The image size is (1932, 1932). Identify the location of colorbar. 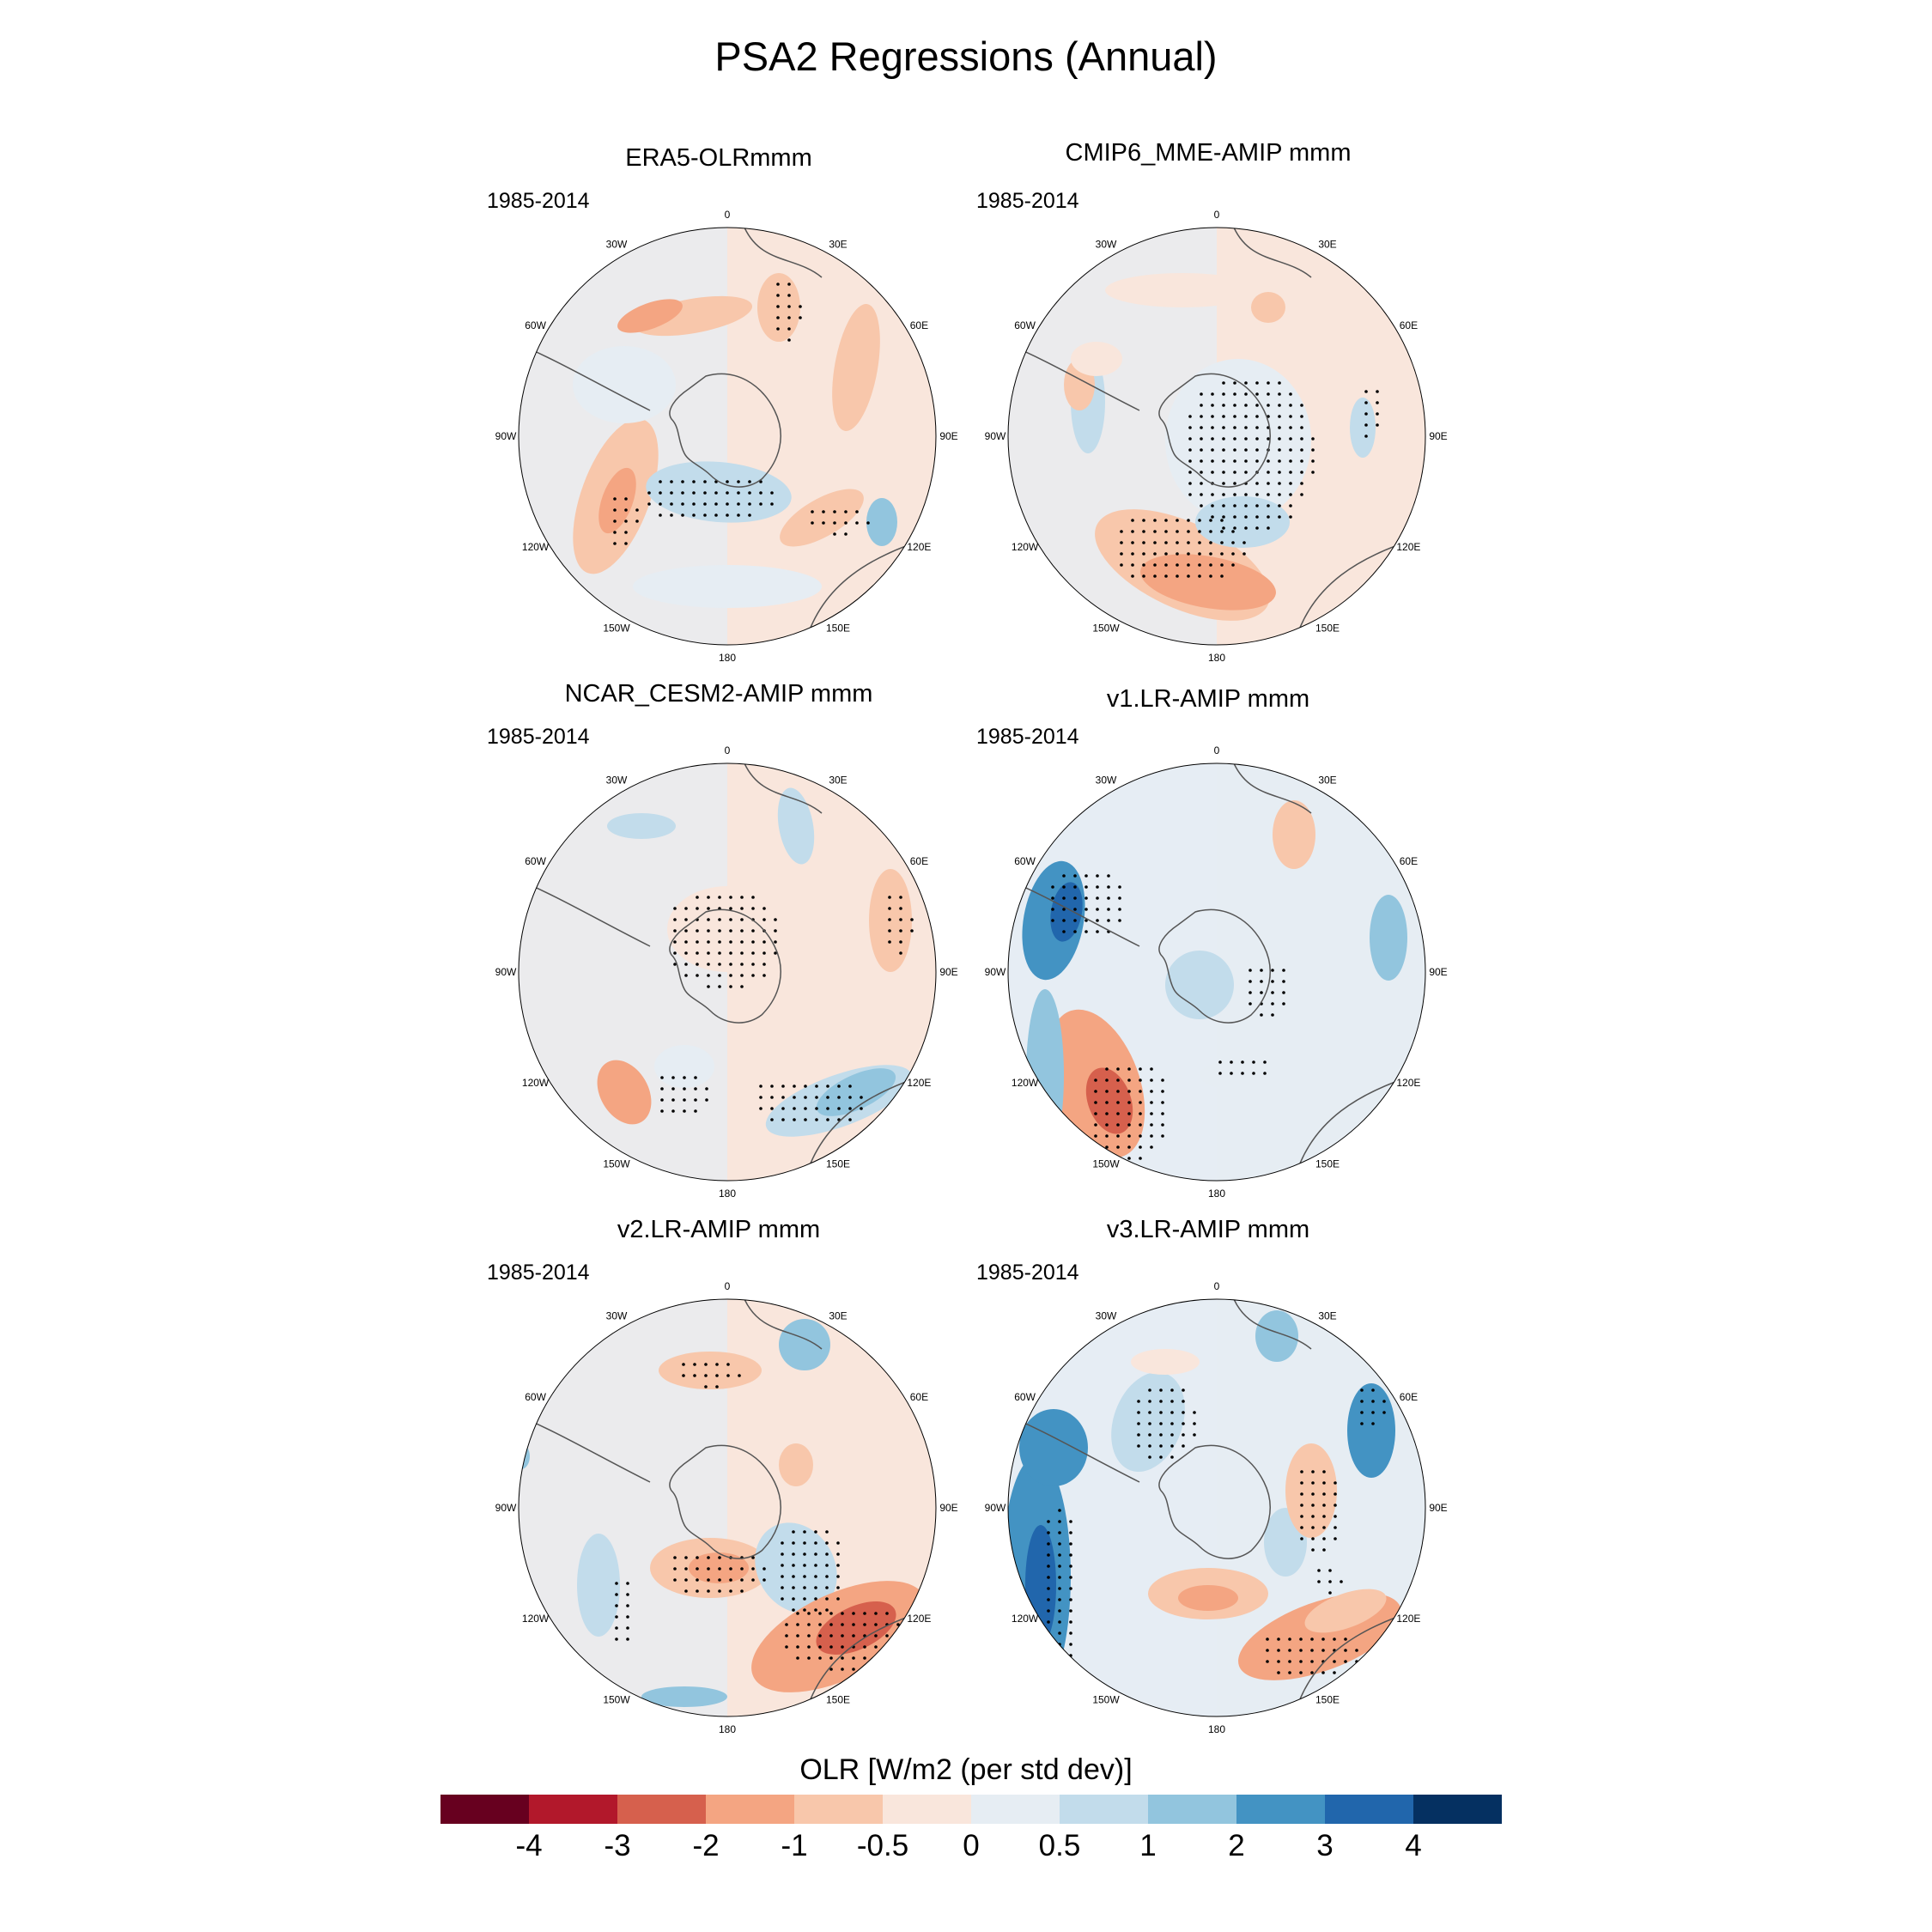
(971, 1809).